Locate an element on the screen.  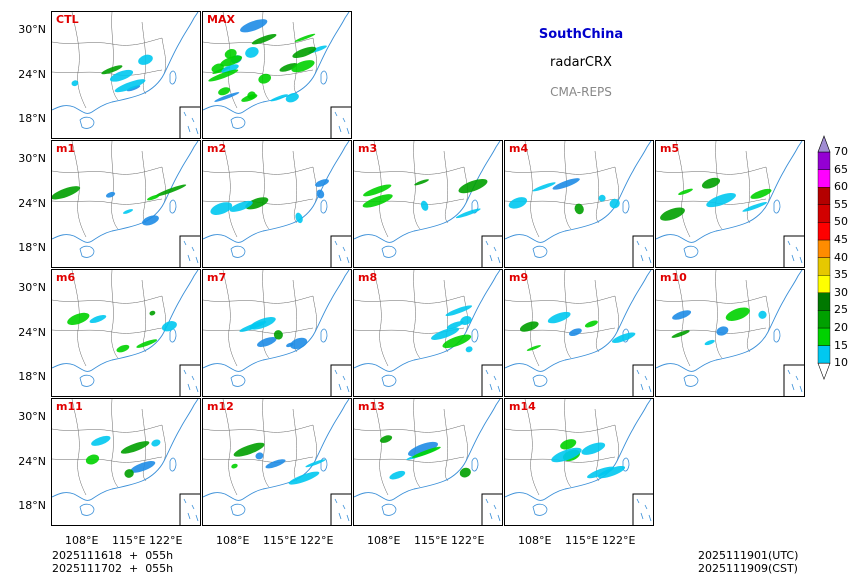
colorbar-level-label: 60 is located at coordinates (841, 187).